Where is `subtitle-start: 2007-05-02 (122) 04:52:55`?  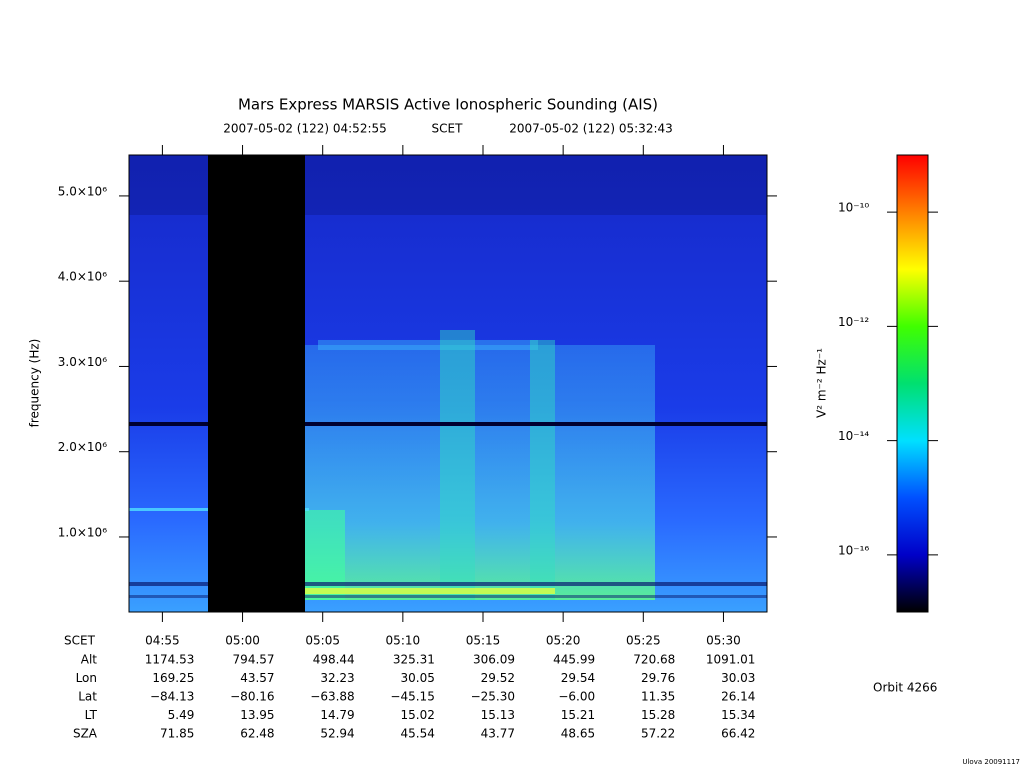 subtitle-start: 2007-05-02 (122) 04:52:55 is located at coordinates (305, 129).